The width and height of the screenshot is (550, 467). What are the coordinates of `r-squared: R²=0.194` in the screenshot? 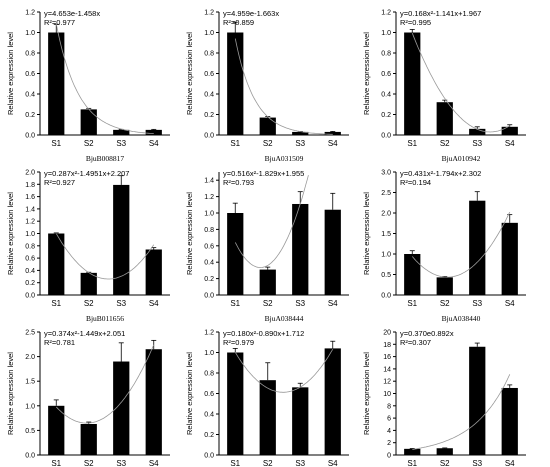 It's located at (415, 182).